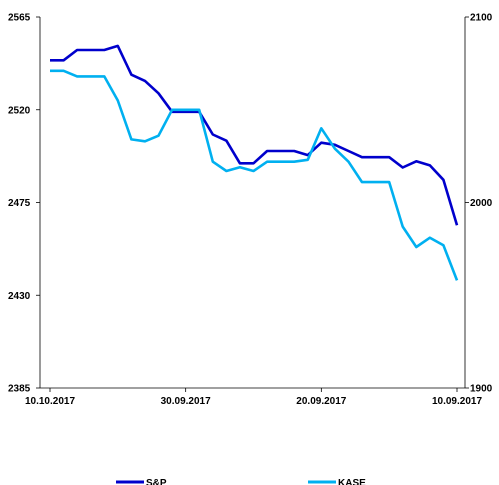 The width and height of the screenshot is (499, 485). What do you see at coordinates (241, 481) in the screenshot?
I see `legend: S&P KASE` at bounding box center [241, 481].